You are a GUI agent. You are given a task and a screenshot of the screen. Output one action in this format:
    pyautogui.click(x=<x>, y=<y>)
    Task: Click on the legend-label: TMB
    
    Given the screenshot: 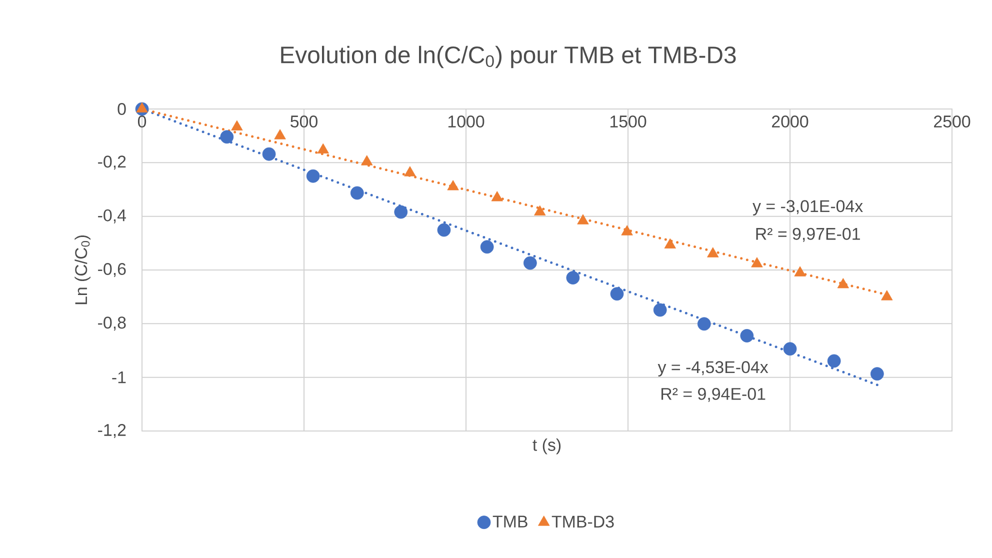 What is the action you would take?
    pyautogui.click(x=510, y=522)
    